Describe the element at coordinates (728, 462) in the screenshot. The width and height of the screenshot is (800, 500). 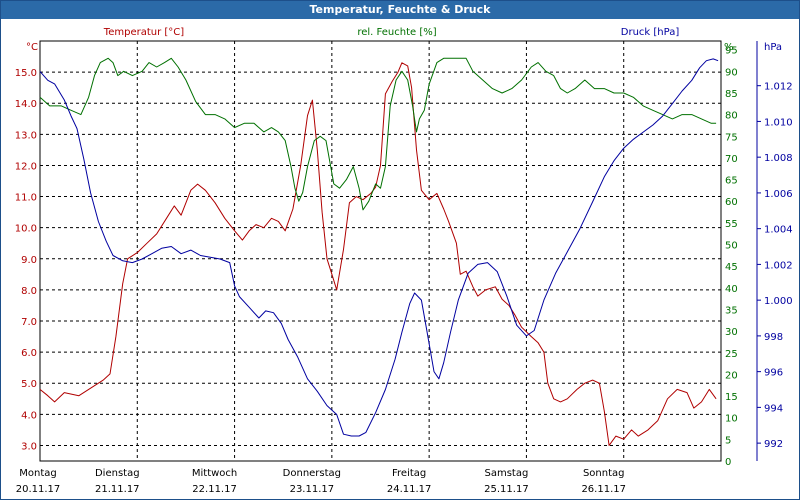
I see `humidity-tick-label: 0` at that location.